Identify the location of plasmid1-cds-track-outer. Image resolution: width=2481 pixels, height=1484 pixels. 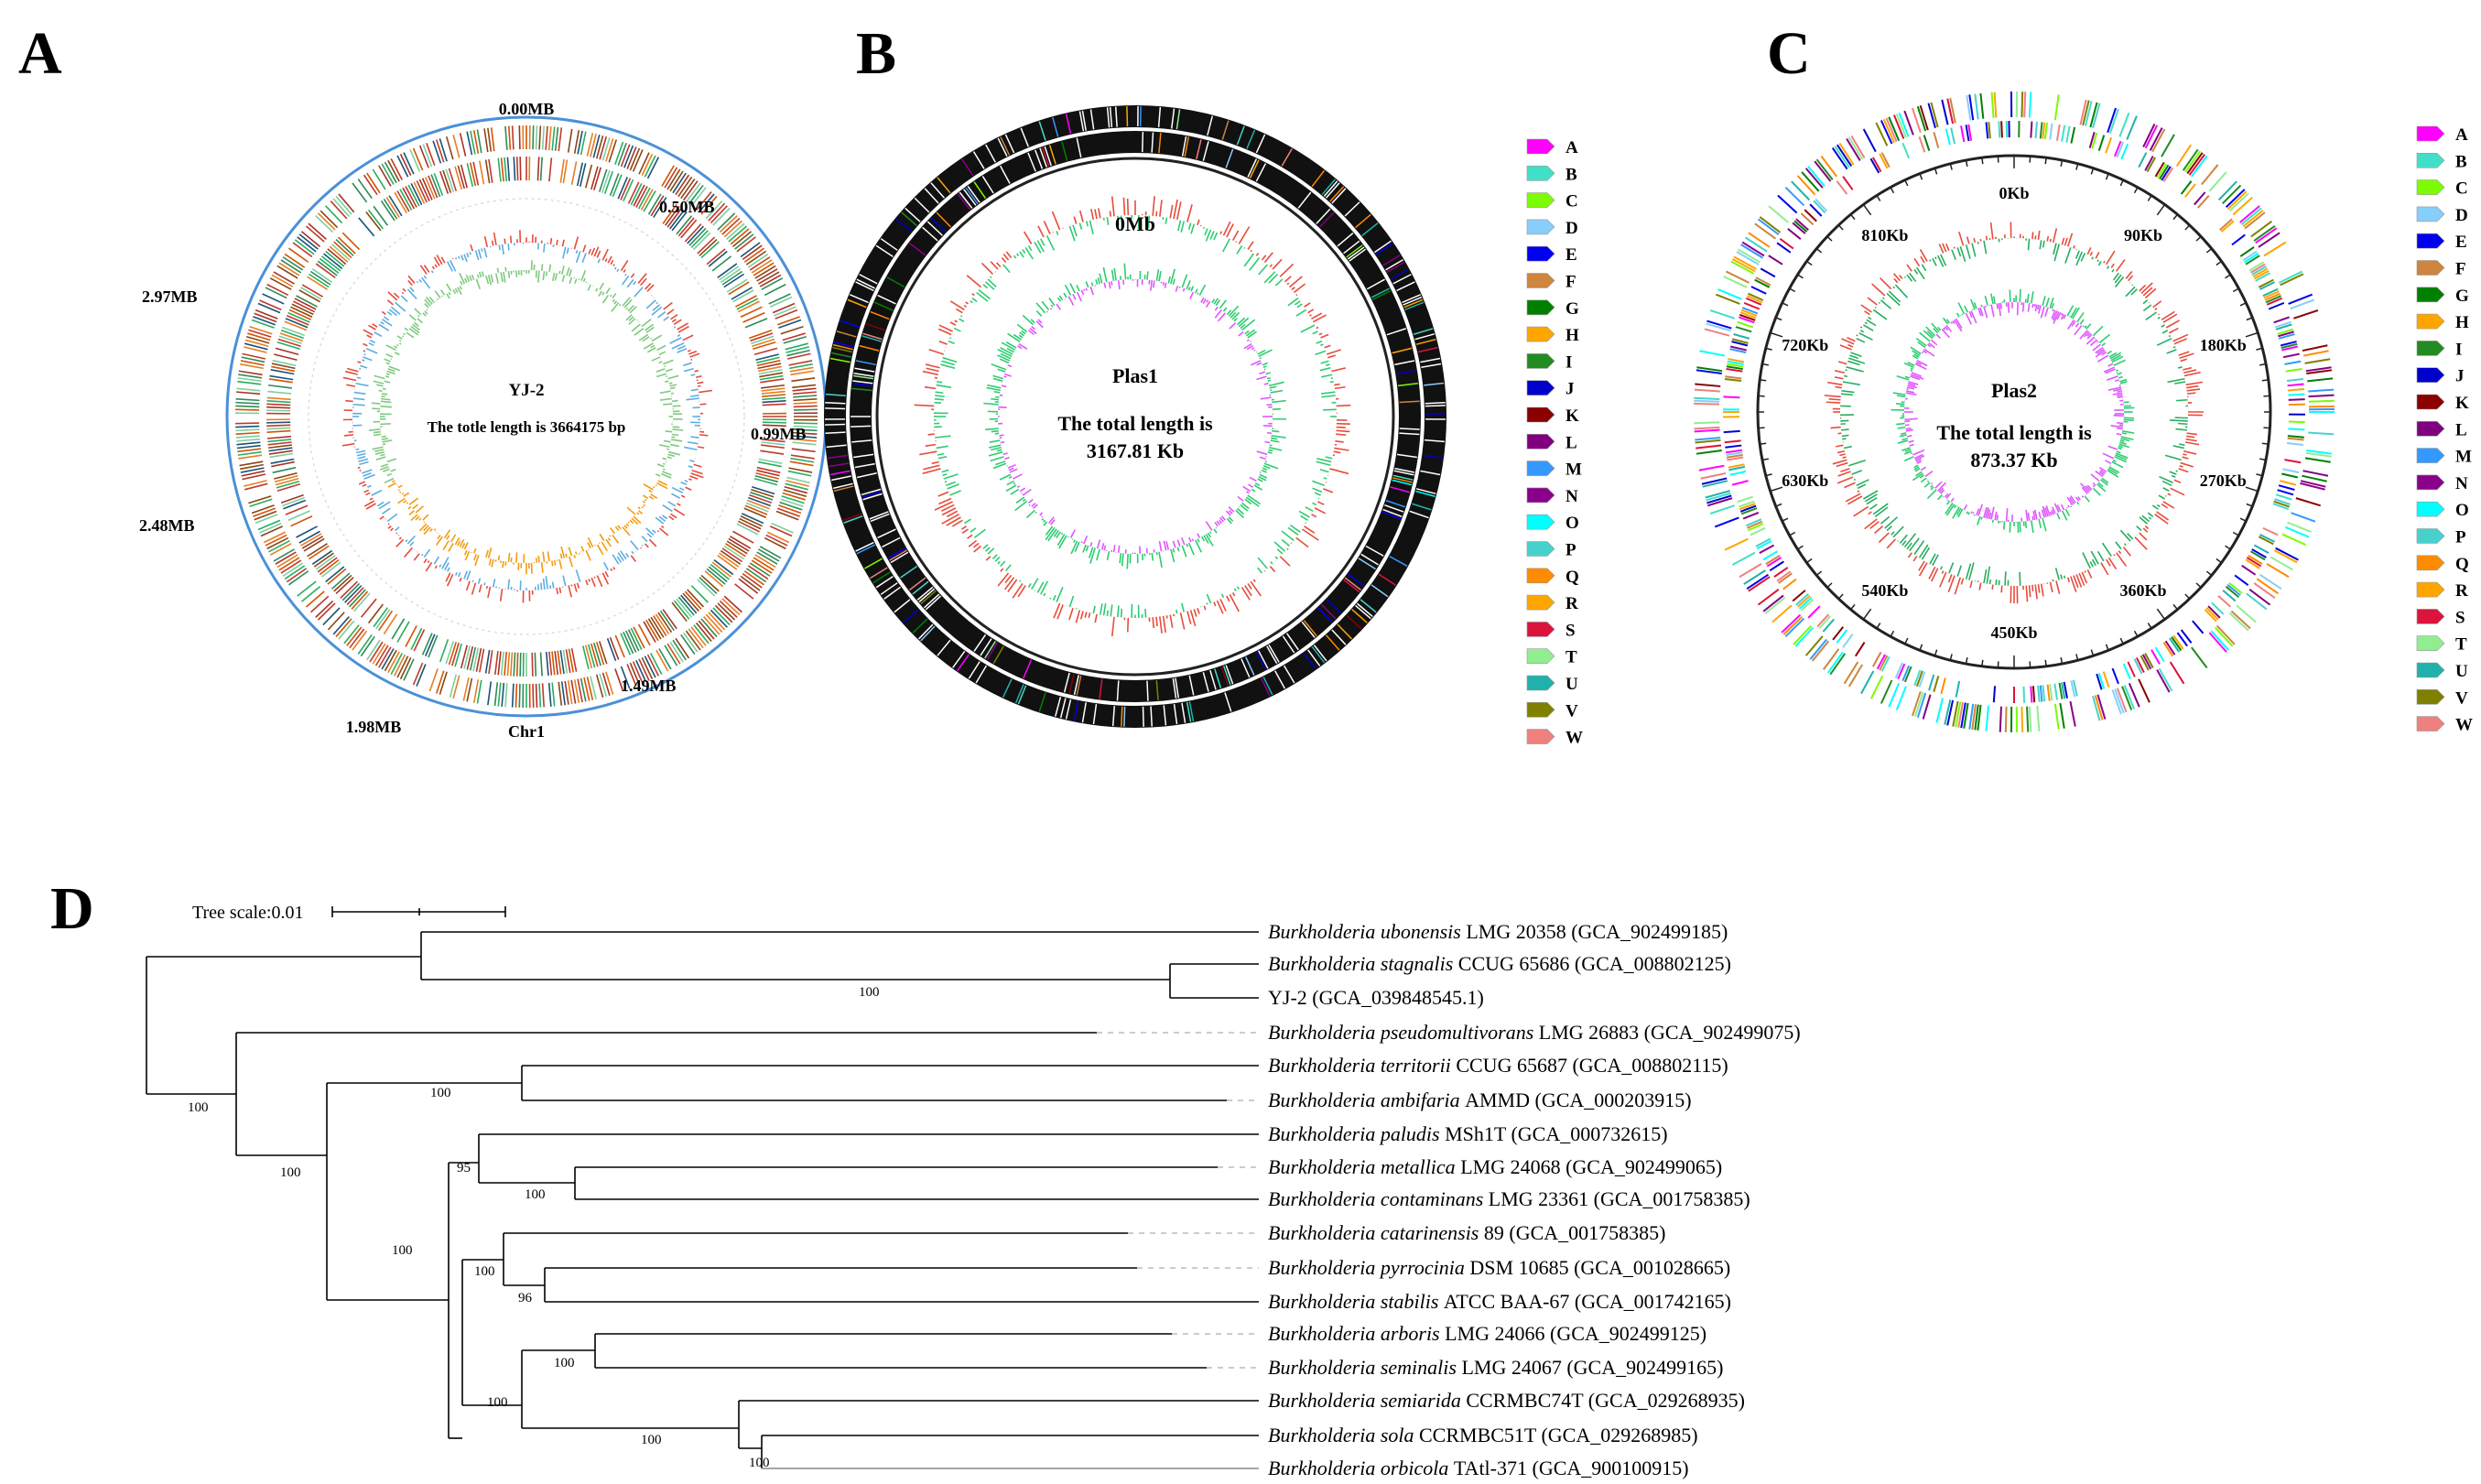
(1135, 416).